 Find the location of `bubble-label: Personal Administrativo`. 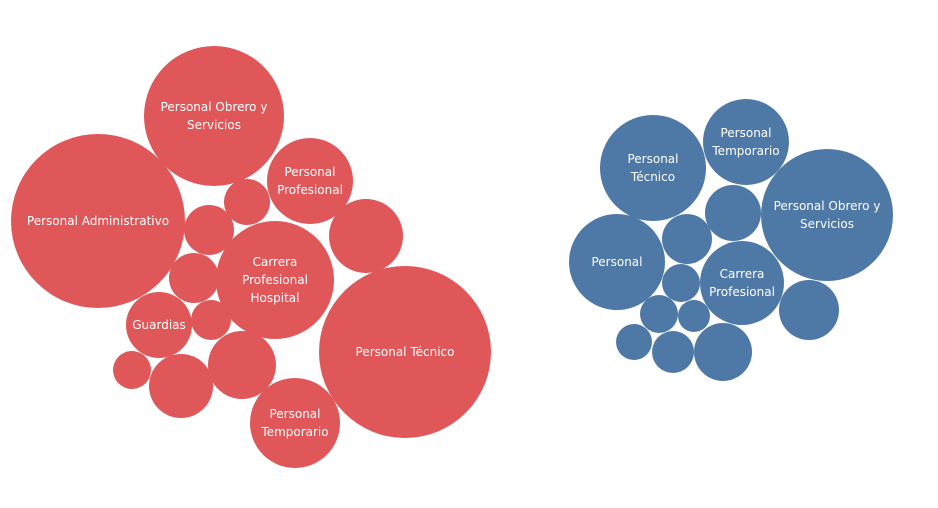

bubble-label: Personal Administrativo is located at coordinates (98, 221).